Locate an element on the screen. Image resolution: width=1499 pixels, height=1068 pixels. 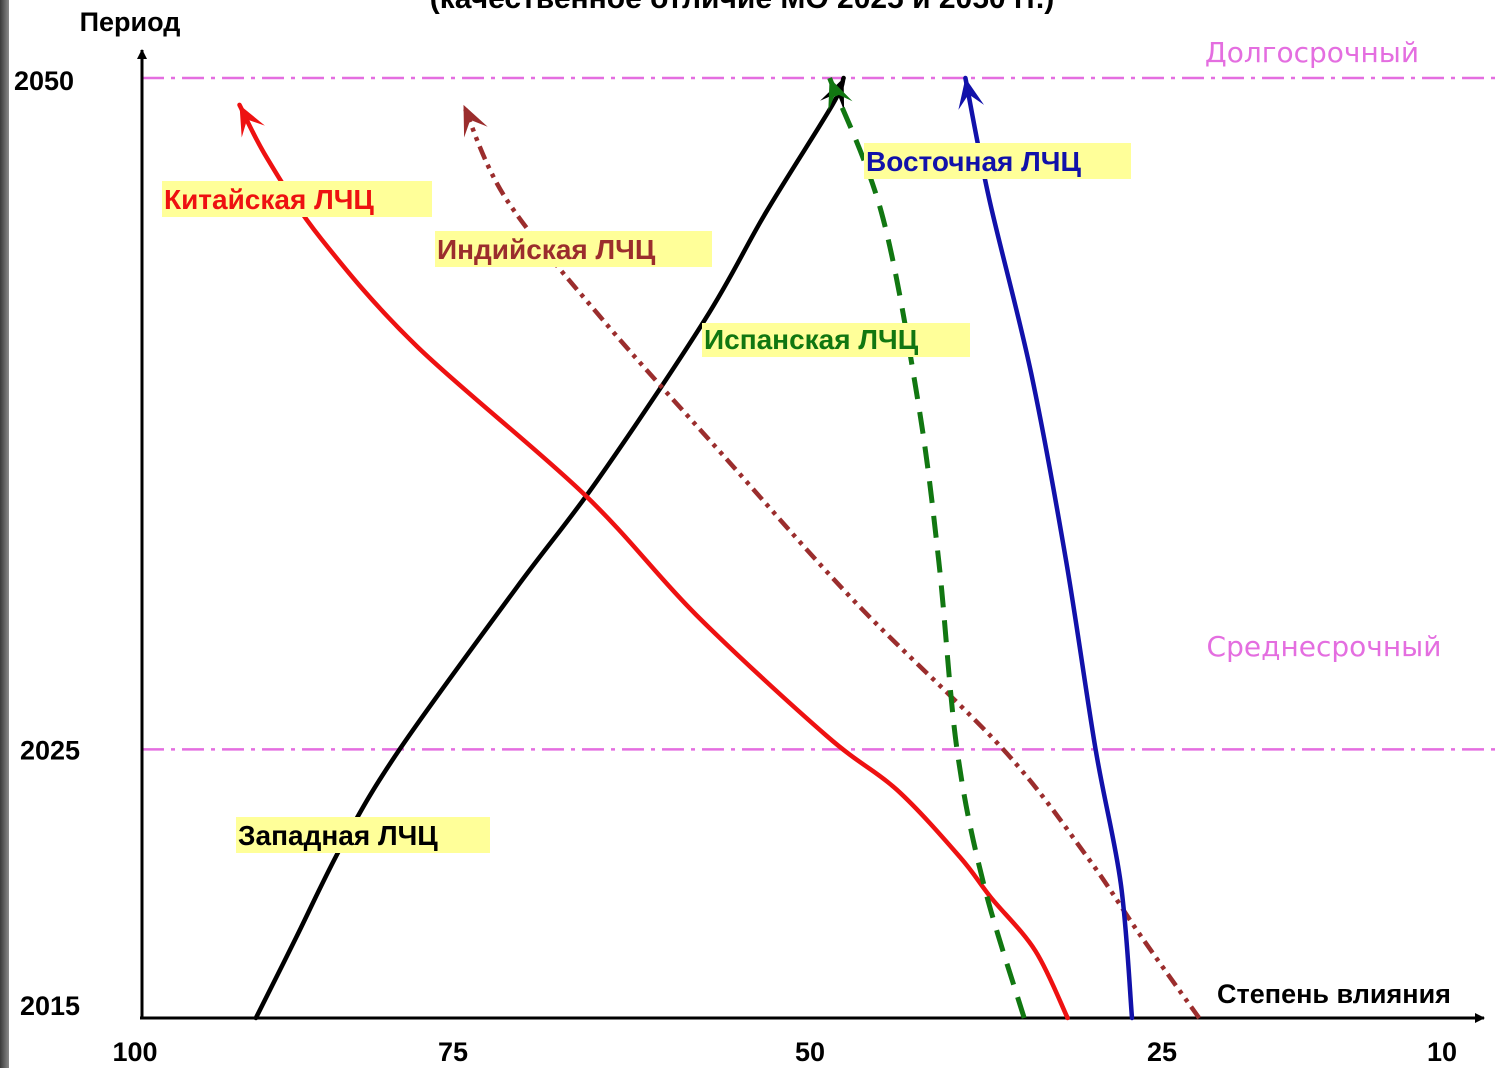
series-label-bg-ispanskaya-lchc is located at coordinates (836, 340).